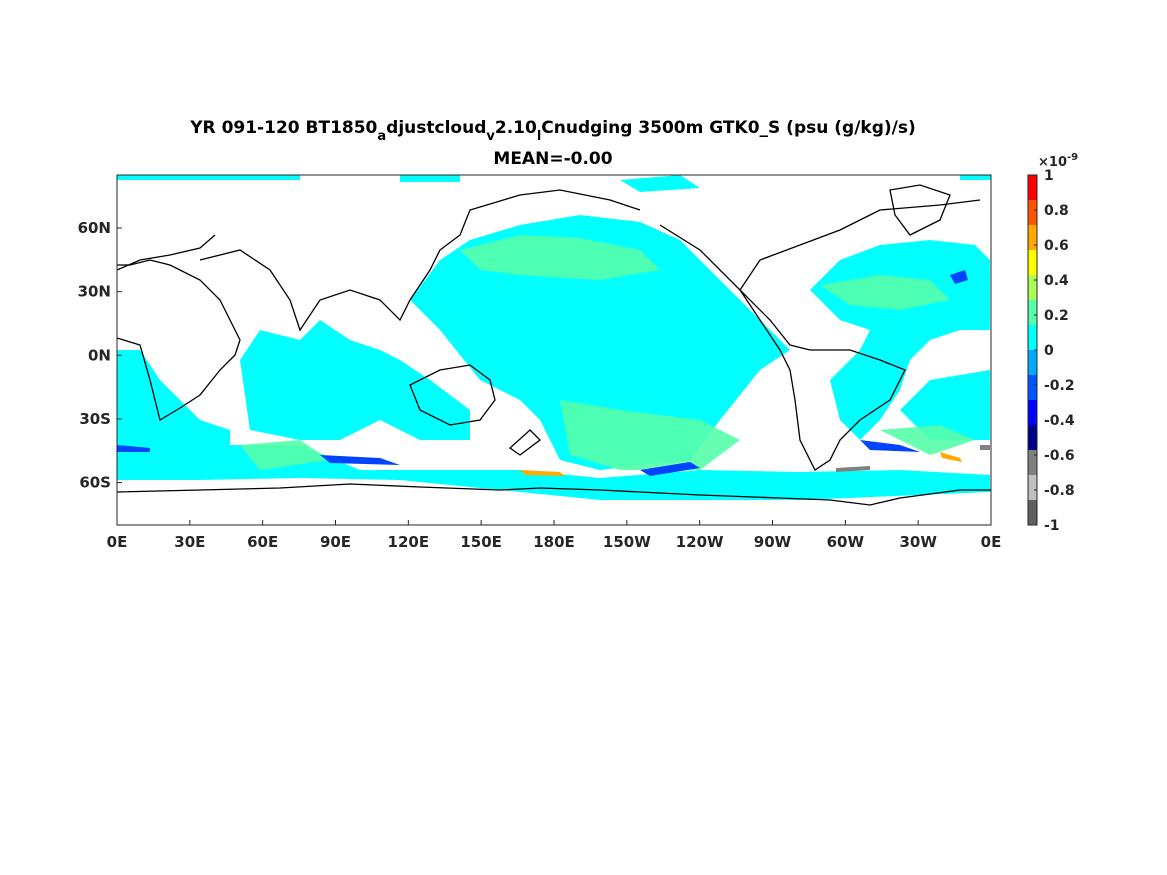 The height and width of the screenshot is (875, 1167). Describe the element at coordinates (1059, 421) in the screenshot. I see `colorbar-tick-label: -0.4` at that location.